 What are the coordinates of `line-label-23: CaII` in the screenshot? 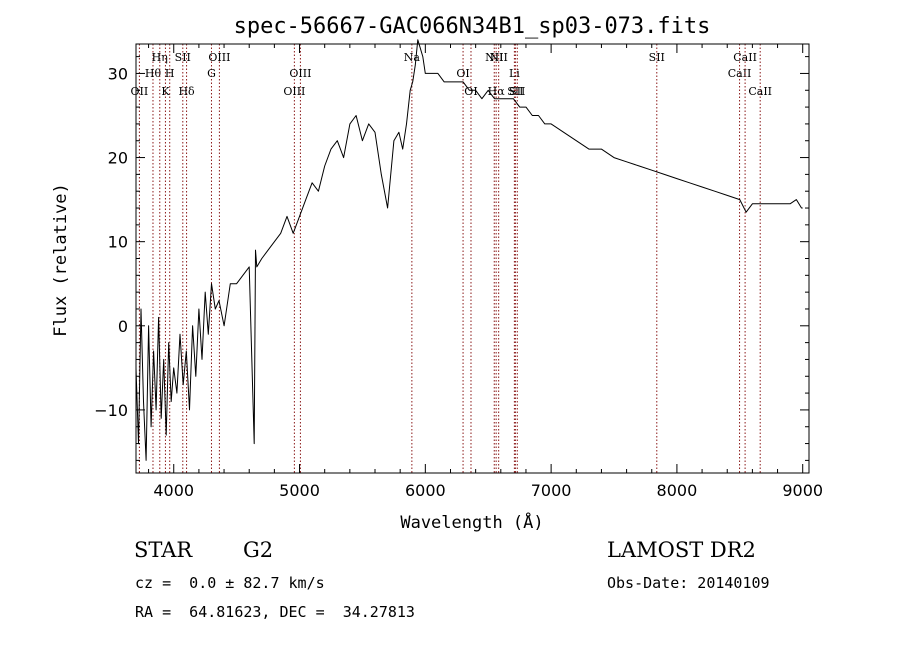 It's located at (760, 91).